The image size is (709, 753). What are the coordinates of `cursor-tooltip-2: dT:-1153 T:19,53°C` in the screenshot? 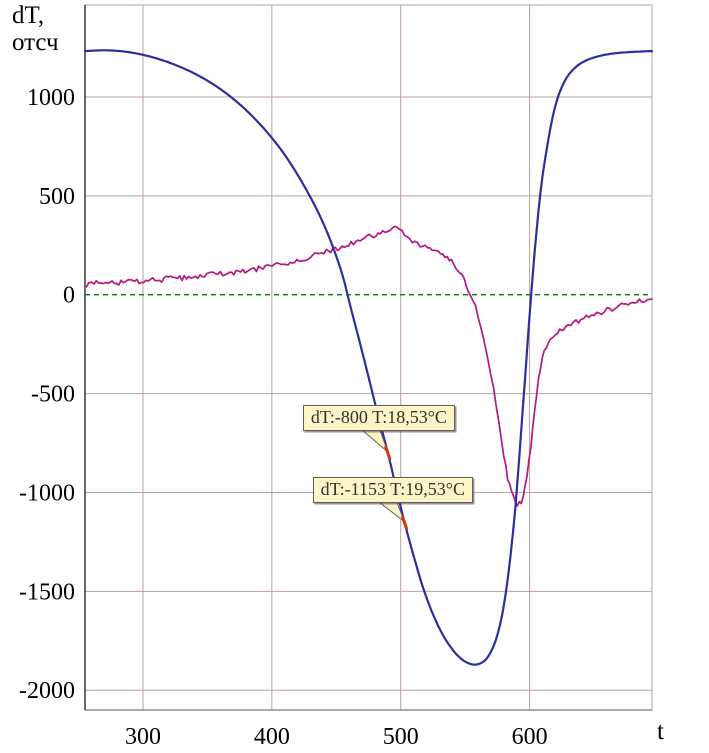 It's located at (392, 489).